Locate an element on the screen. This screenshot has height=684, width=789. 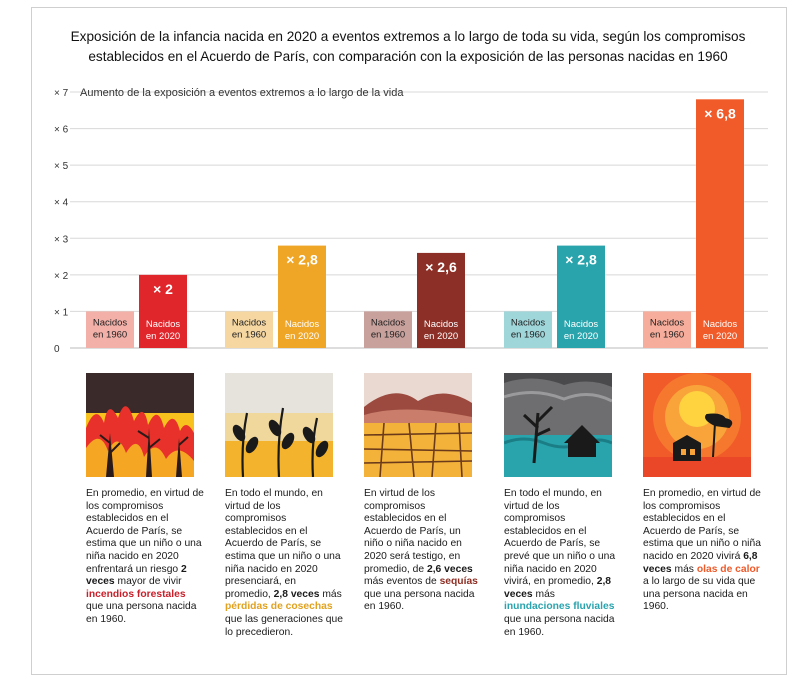
drought-illustration is located at coordinates (418, 425).